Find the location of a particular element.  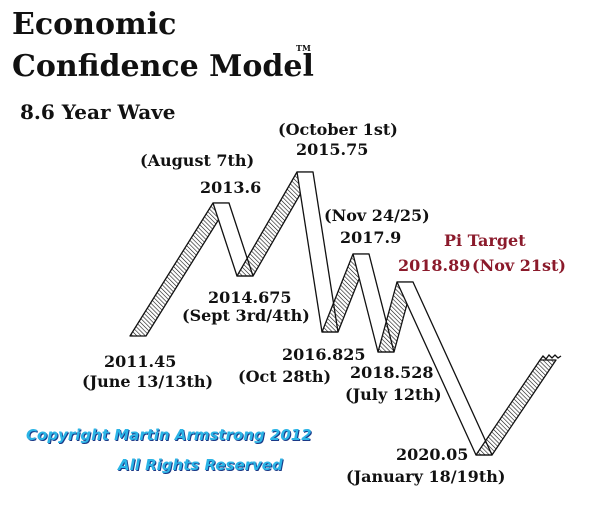

copyright-line-1: Copyright Martin Armstrong 2012 is located at coordinates (169, 435).